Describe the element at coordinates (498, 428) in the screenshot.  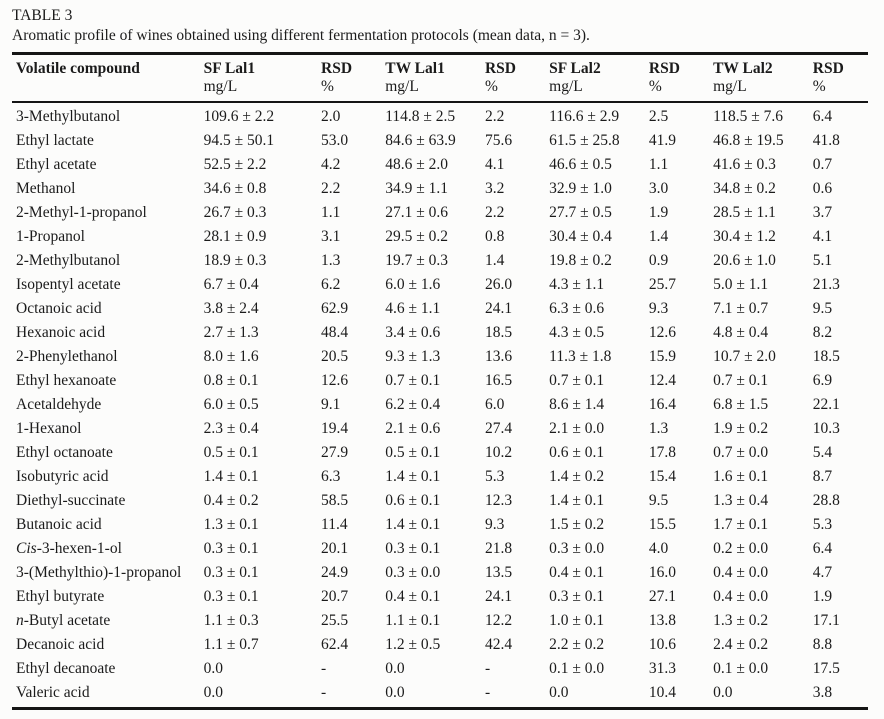
I see `value-cell: 27.4` at that location.